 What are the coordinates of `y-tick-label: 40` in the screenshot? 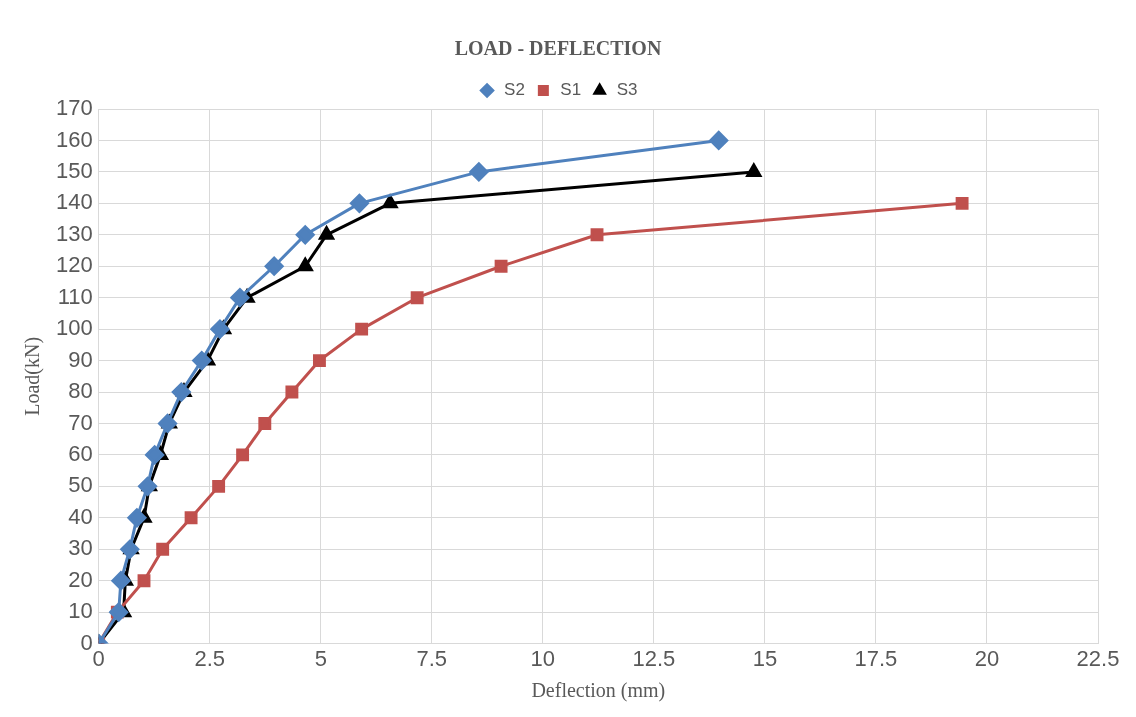 It's located at (80, 516).